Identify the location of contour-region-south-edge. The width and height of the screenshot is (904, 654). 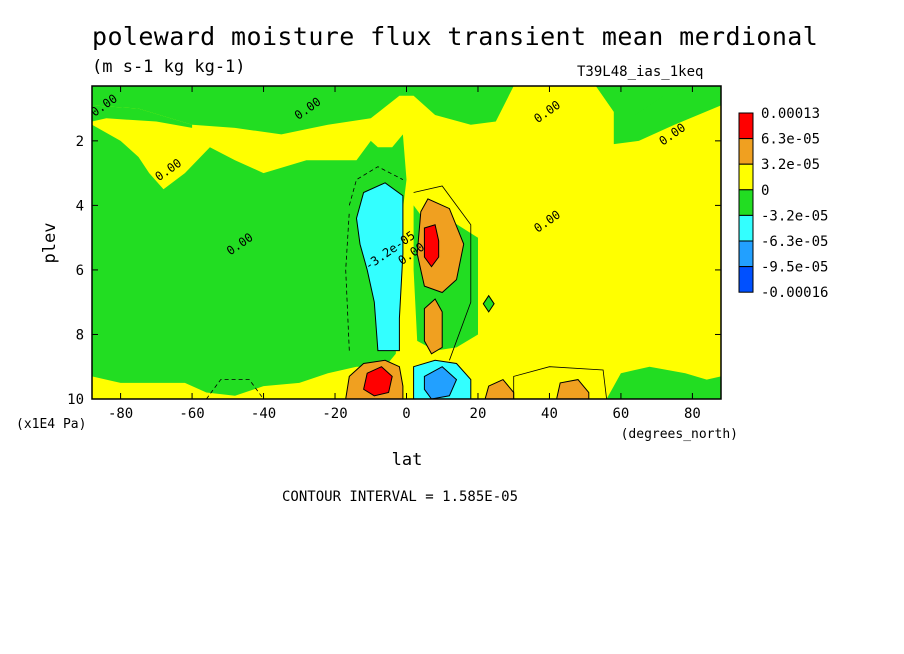
(142, 116).